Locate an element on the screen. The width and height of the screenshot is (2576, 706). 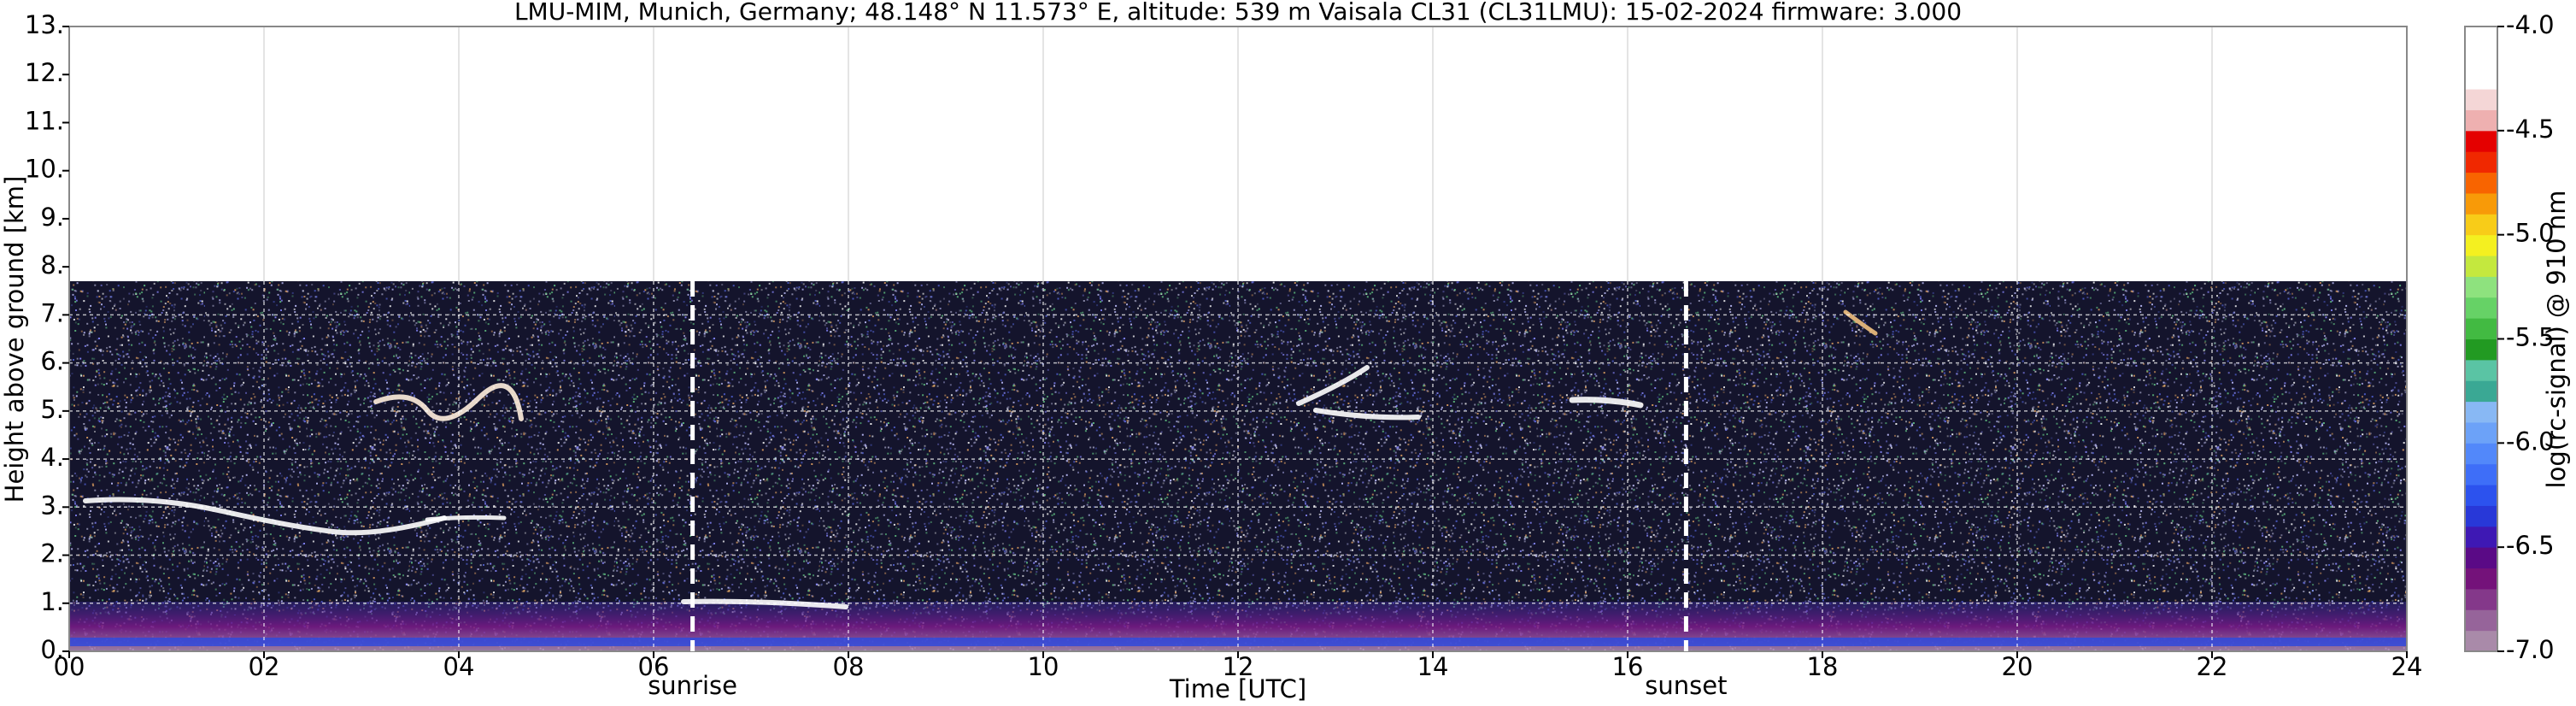
y-axis-label: Height above ground [km] is located at coordinates (15, 339).